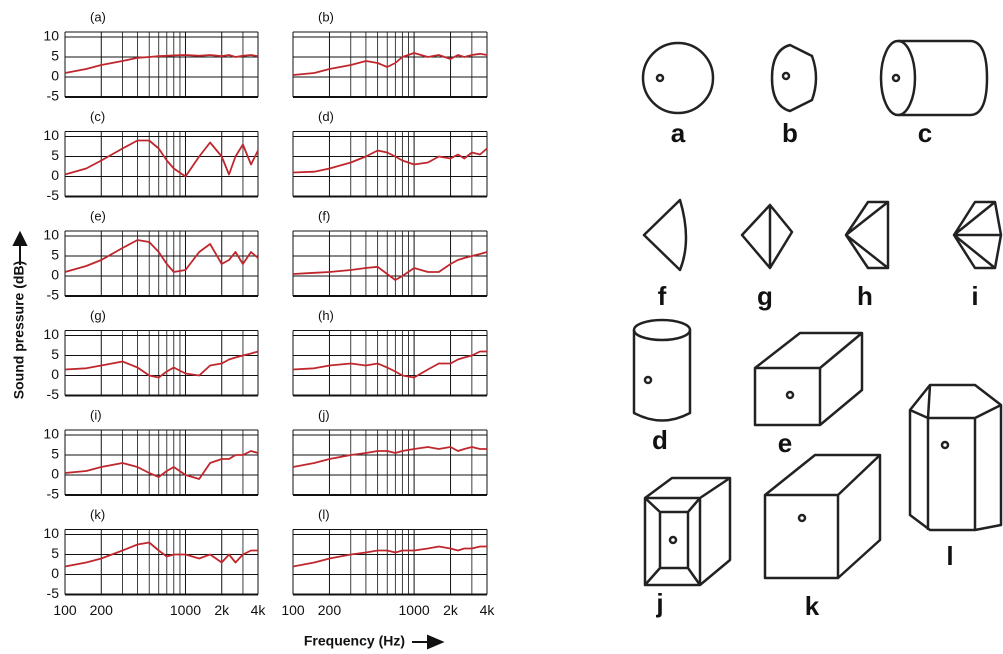 This screenshot has height=654, width=1003. Describe the element at coordinates (949, 556) in the screenshot. I see `shape-label: l` at that location.